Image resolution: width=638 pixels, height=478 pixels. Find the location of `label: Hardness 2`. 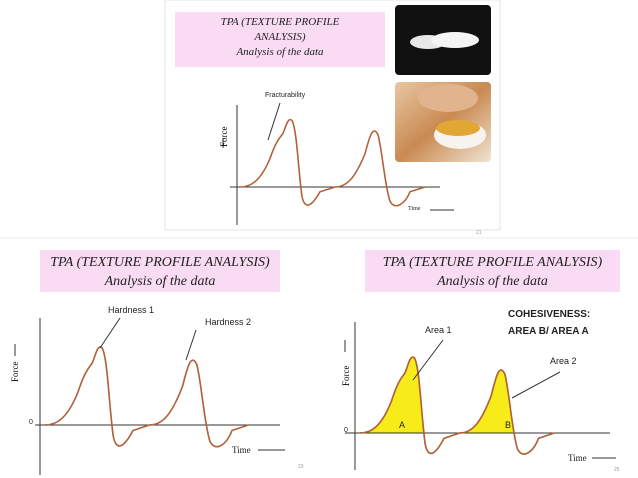

label: Hardness 2 is located at coordinates (228, 322).